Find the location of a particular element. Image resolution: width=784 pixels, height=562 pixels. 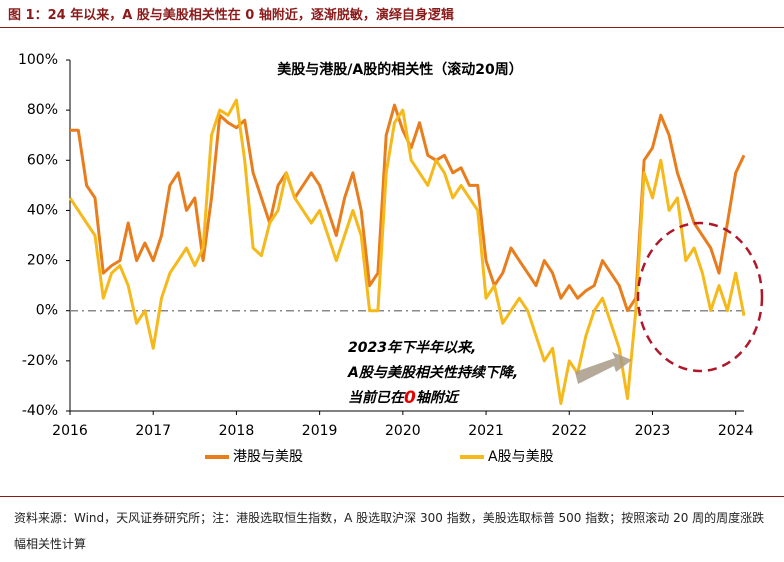

y-tick-label: -20% is located at coordinates (40, 361).